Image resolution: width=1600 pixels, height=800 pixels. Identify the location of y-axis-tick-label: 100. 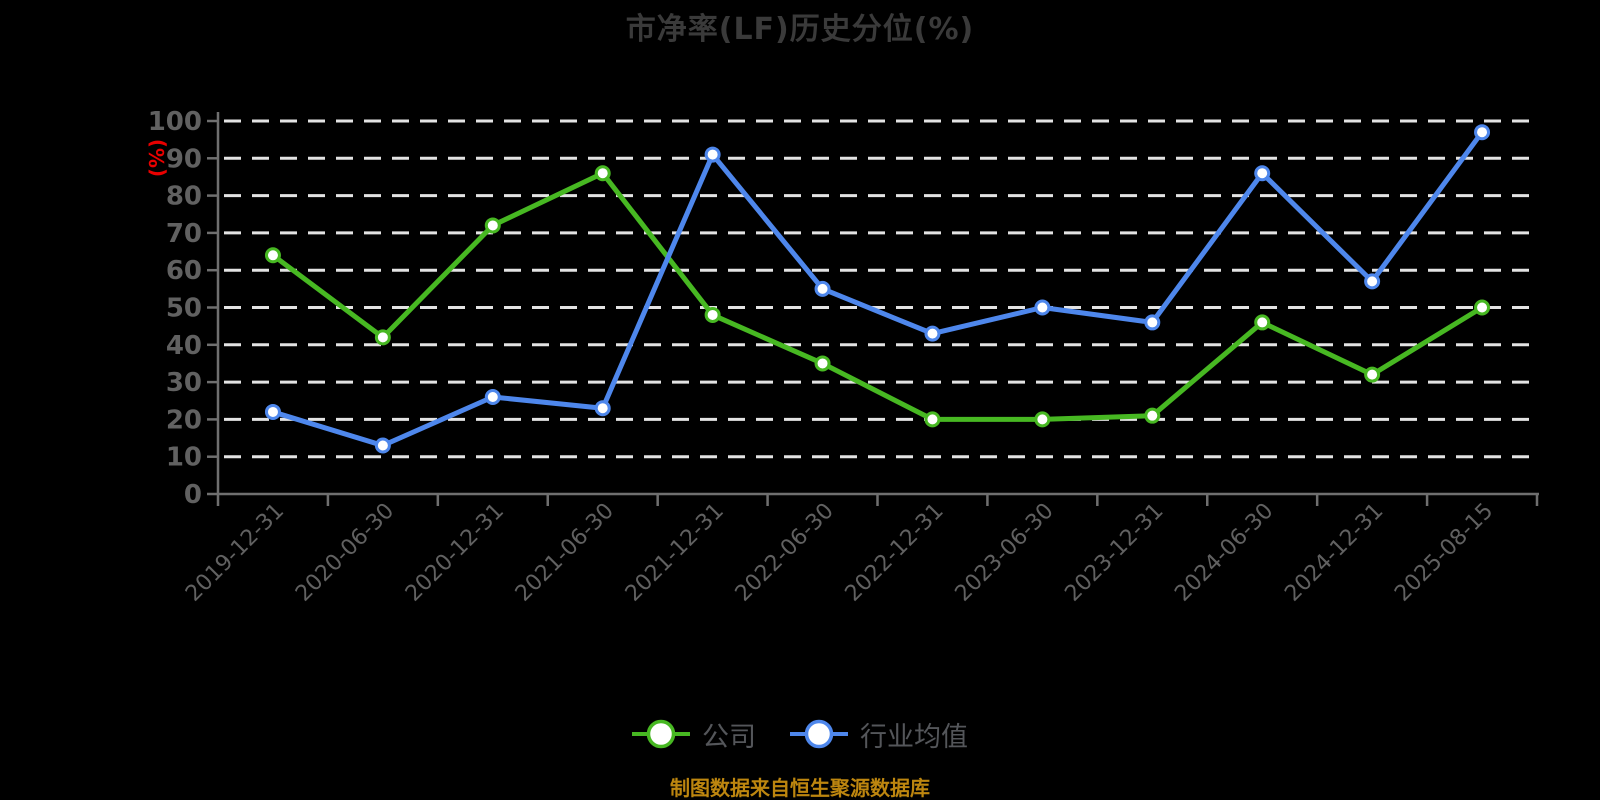
(175, 122).